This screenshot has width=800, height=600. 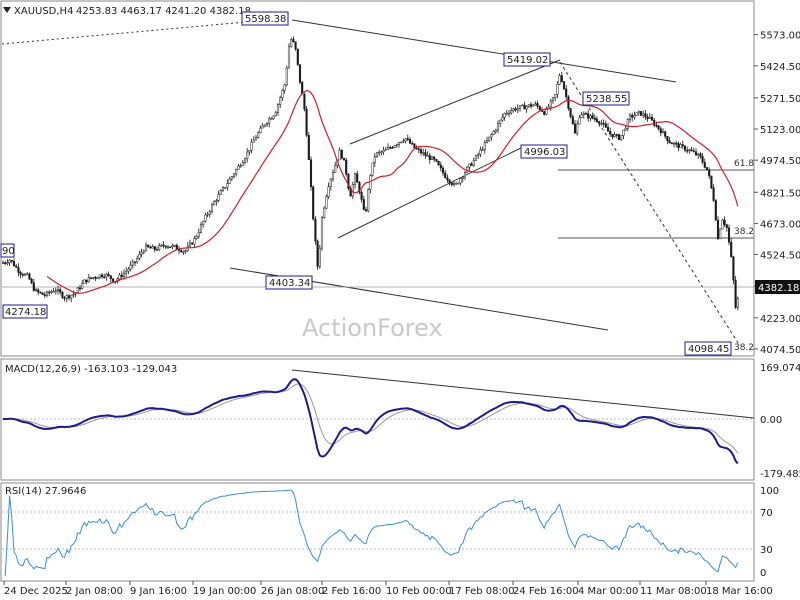 I want to click on dotted-projection-line, so click(x=650, y=204).